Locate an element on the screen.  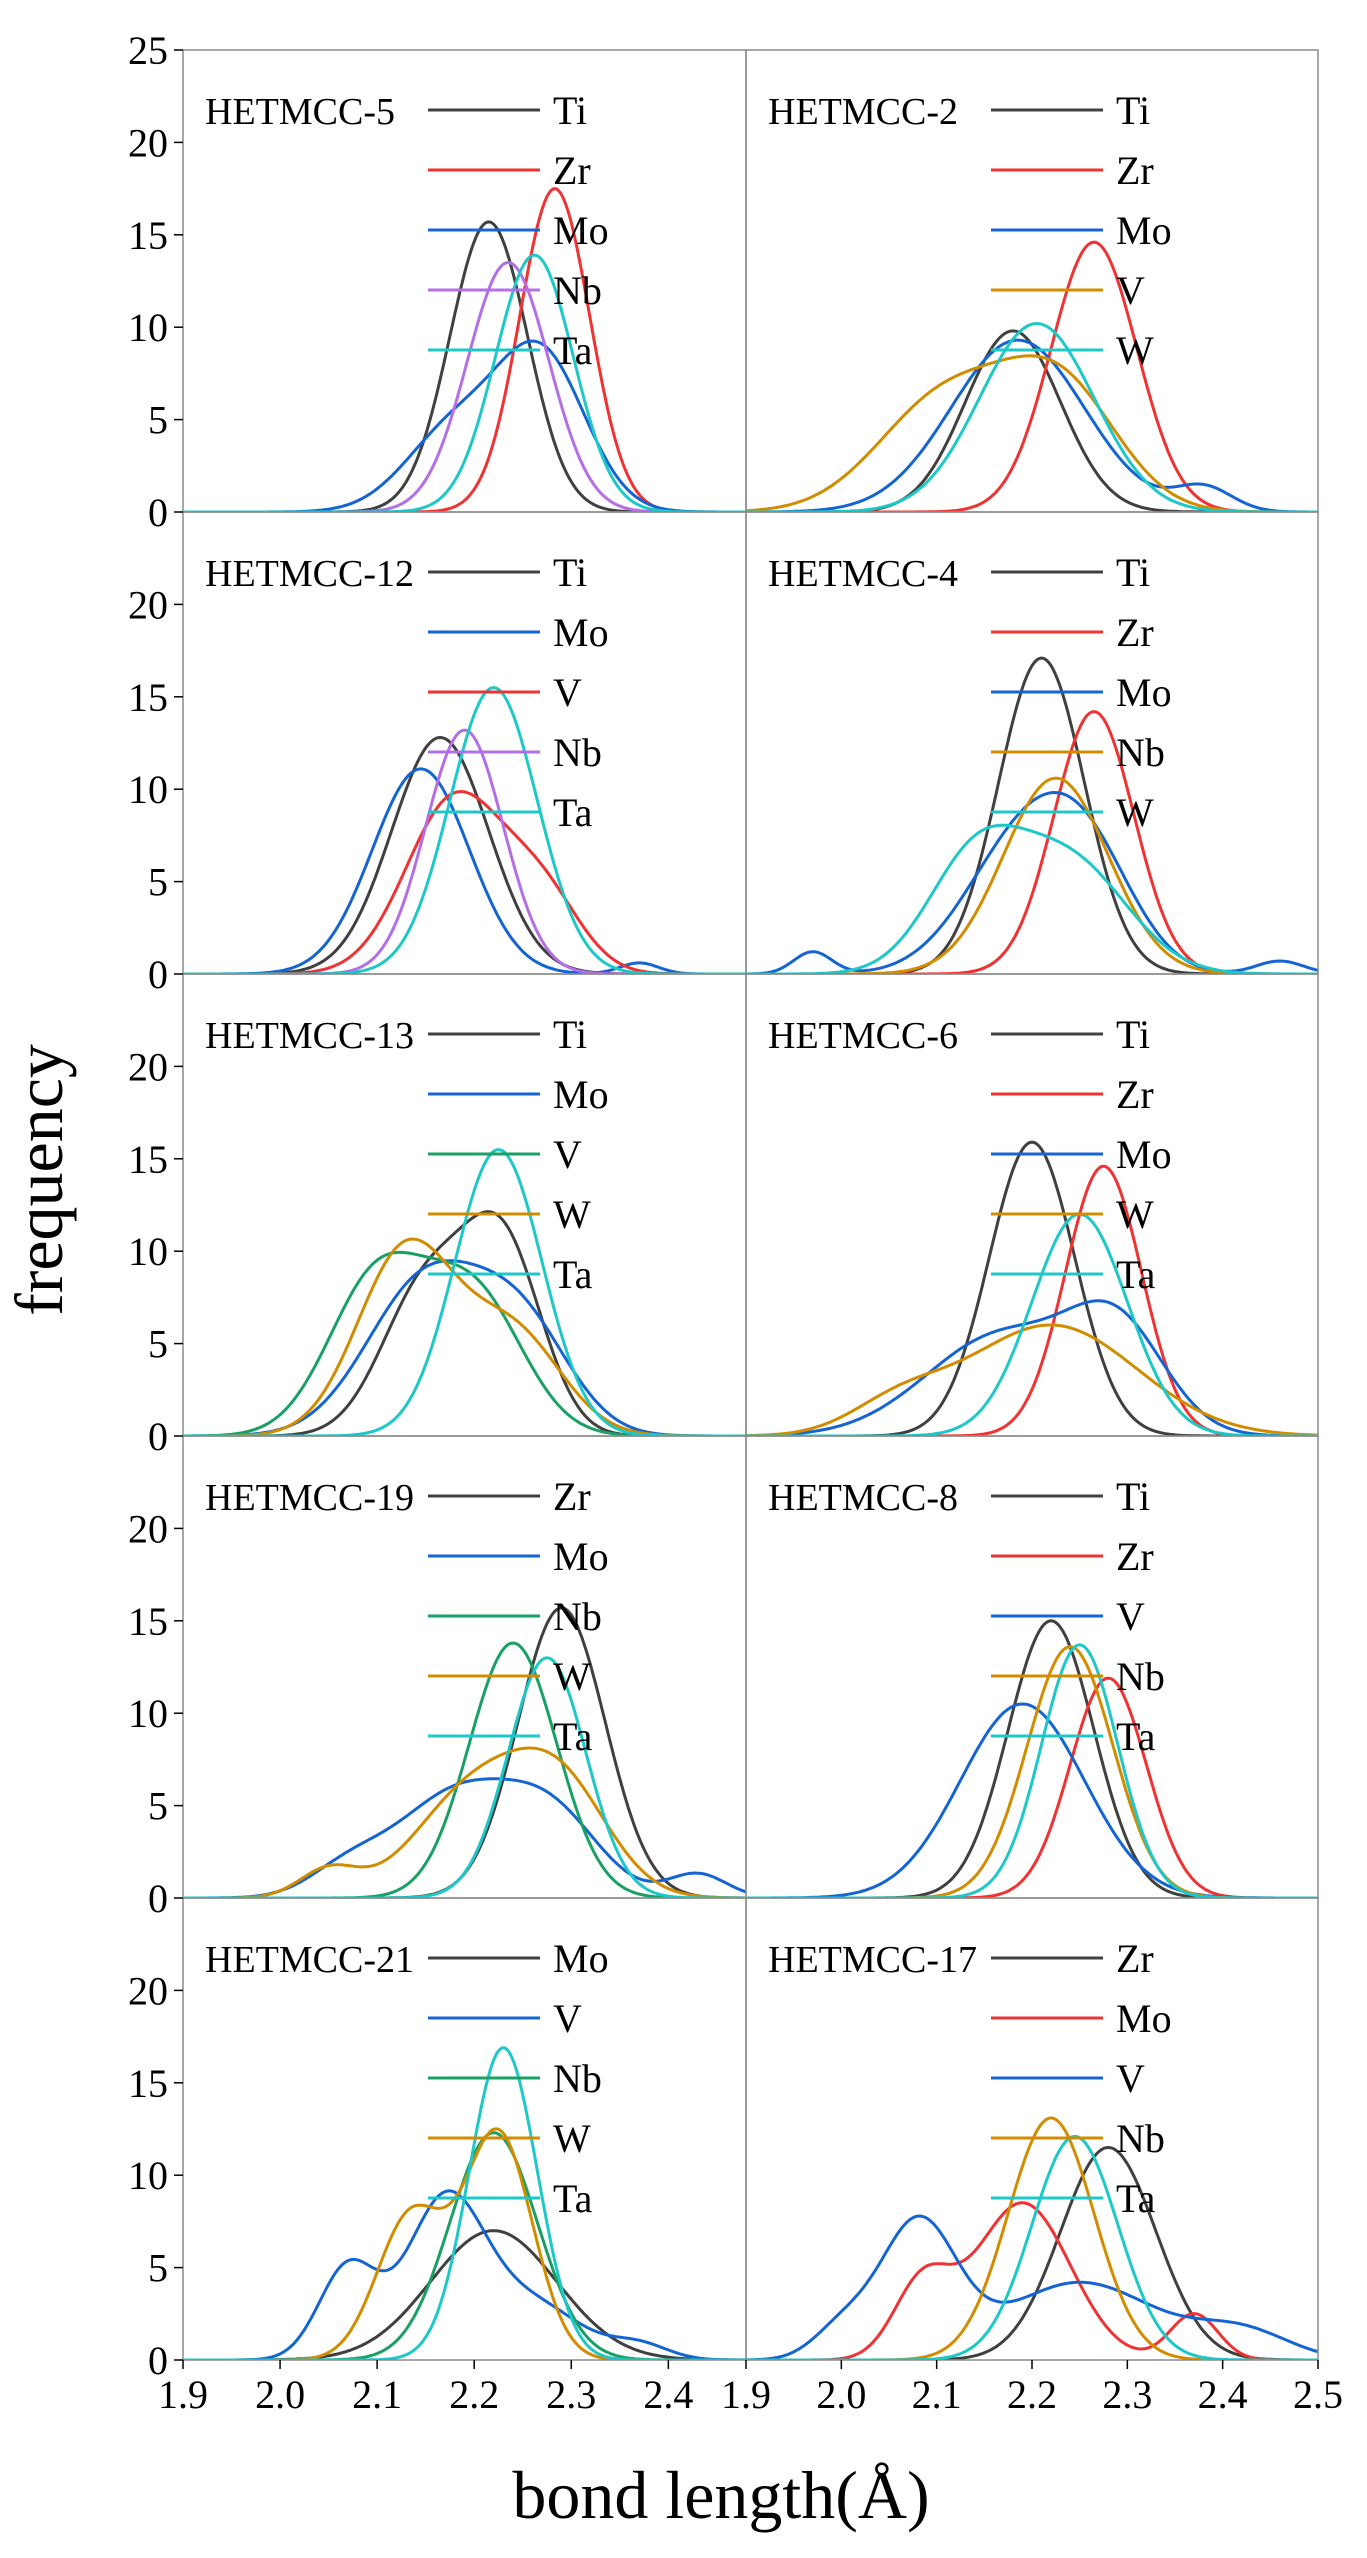
chart-panel-hetmcc-6: HETMCC-6 Ti Zr Mo W Ta is located at coordinates (1032, 1205).